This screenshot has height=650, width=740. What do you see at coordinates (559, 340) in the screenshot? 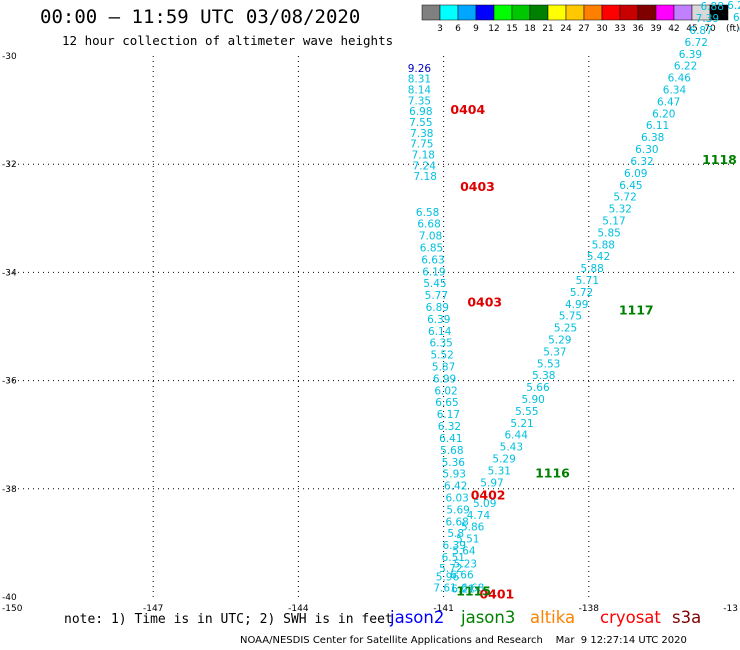
I see `wave-height-point: 5.29` at bounding box center [559, 340].